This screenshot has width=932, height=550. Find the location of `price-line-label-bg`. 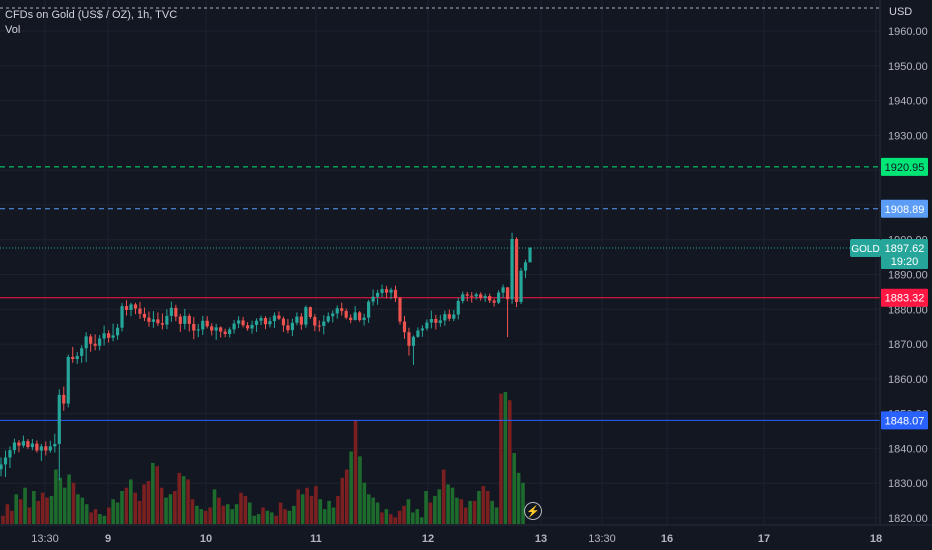

price-line-label-bg is located at coordinates (904, 166).